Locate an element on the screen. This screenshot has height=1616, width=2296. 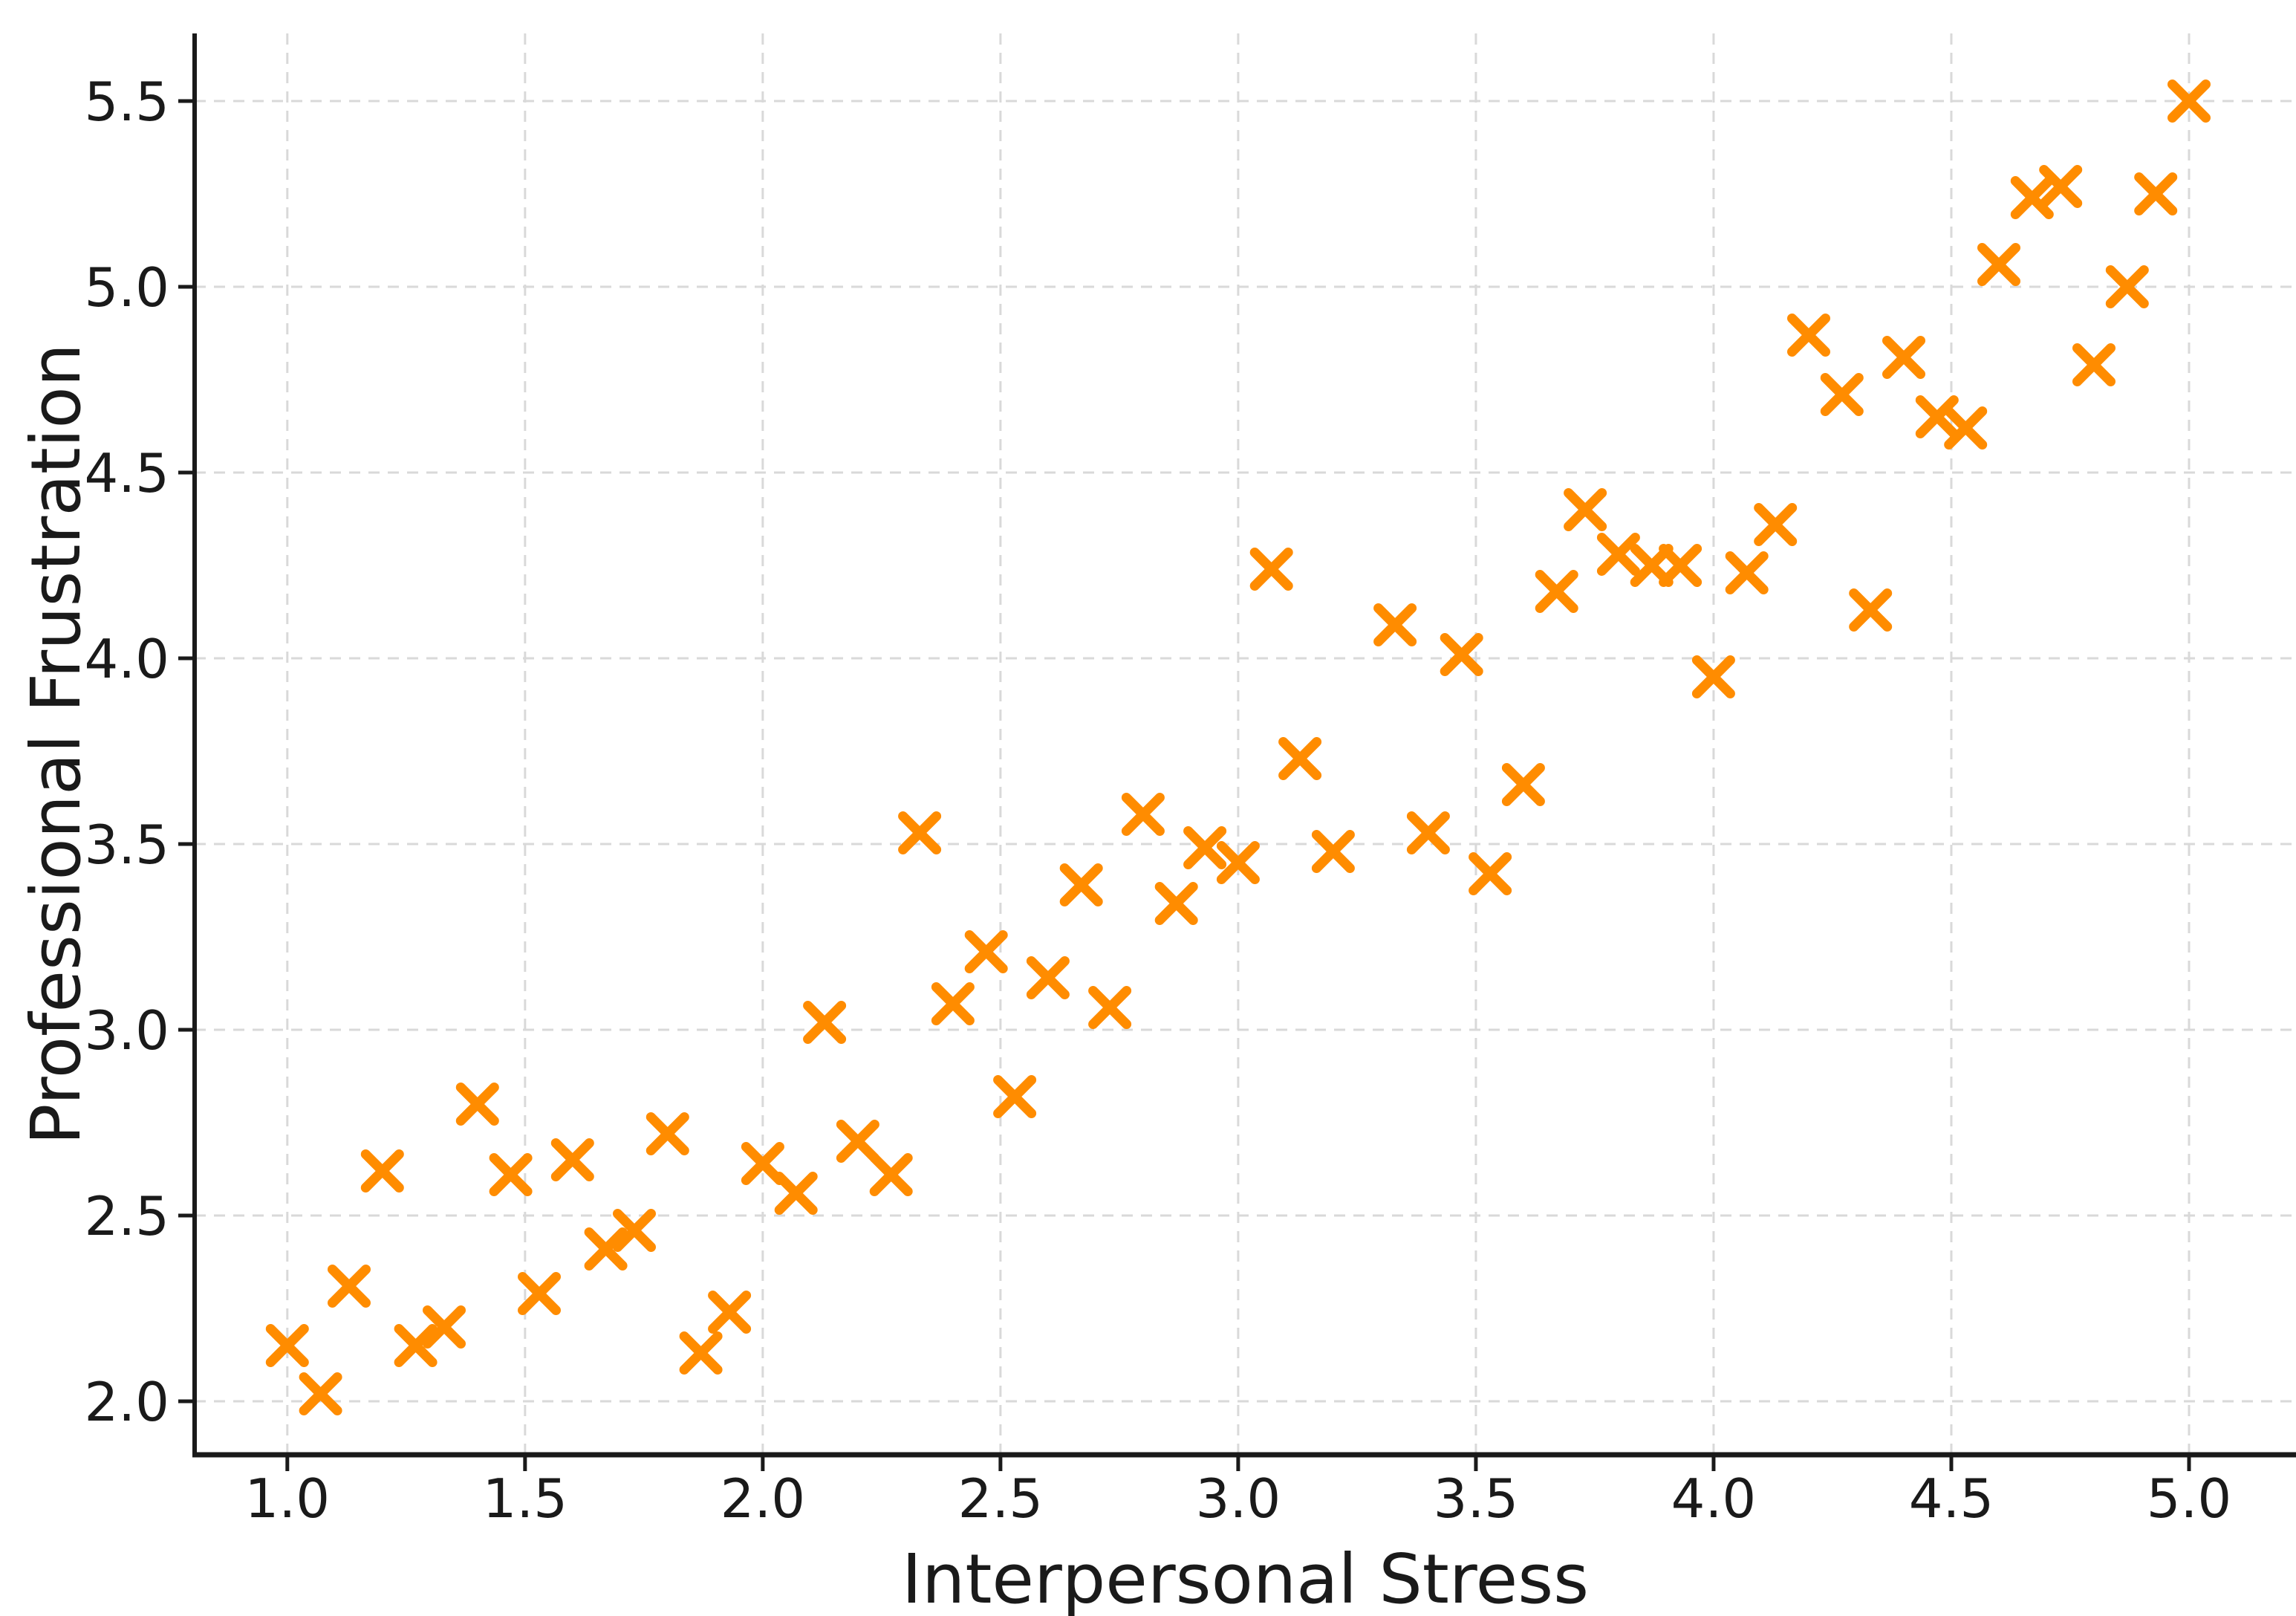
x-tick-label: 4.5 is located at coordinates (1951, 1498).